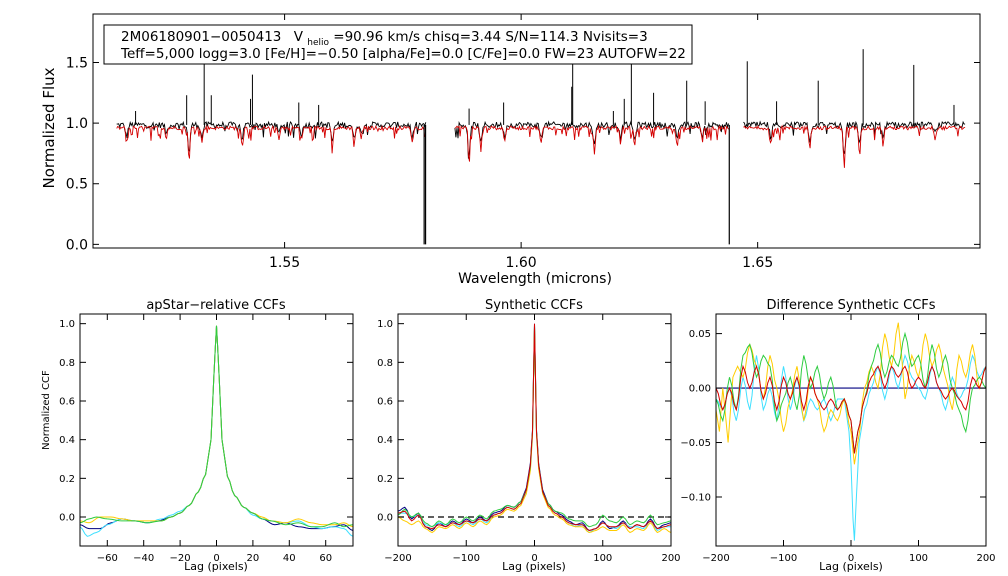  What do you see at coordinates (216, 305) in the screenshot?
I see `apstar-ccf-title: apStar−relative CCFs` at bounding box center [216, 305].